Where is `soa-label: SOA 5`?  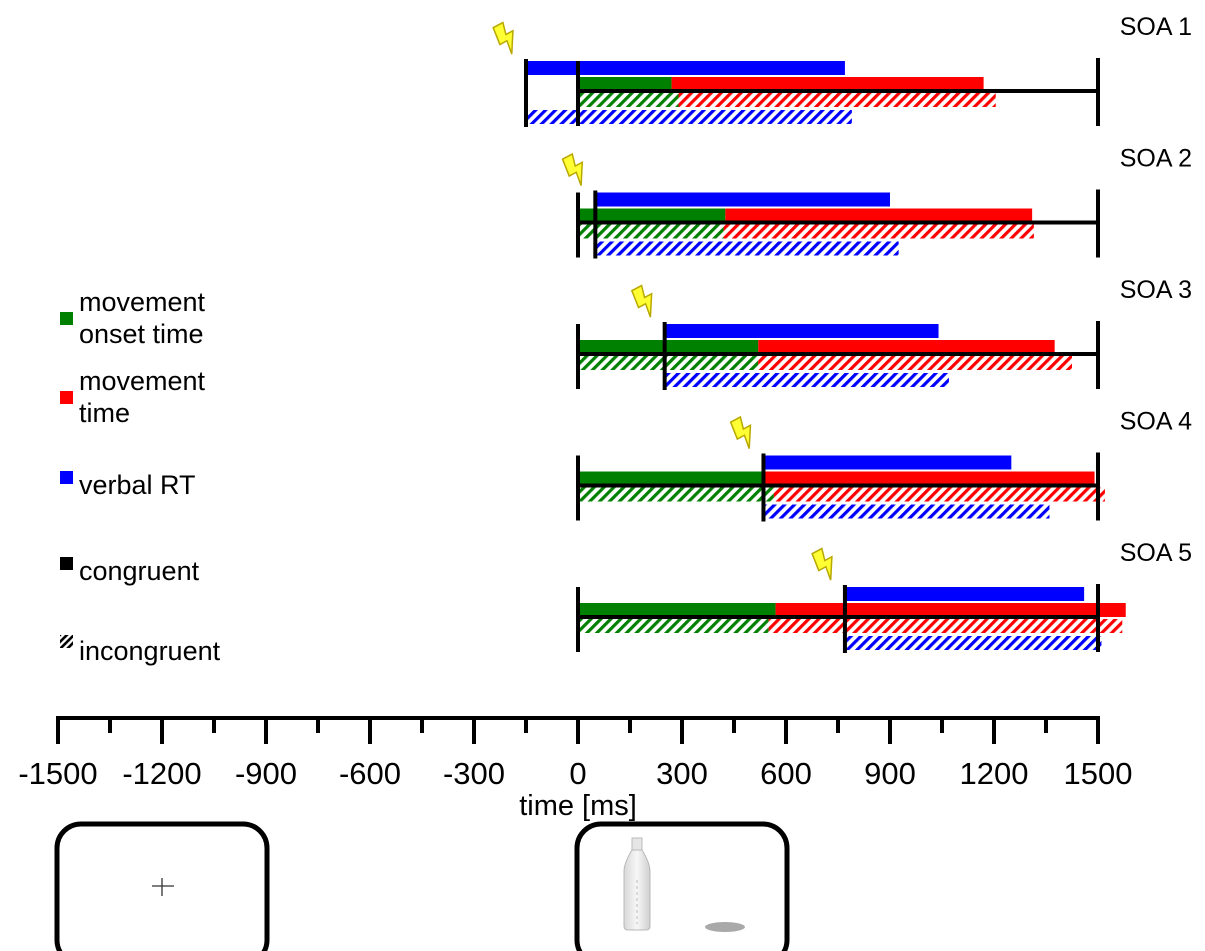
soa-label: SOA 5 is located at coordinates (1156, 553).